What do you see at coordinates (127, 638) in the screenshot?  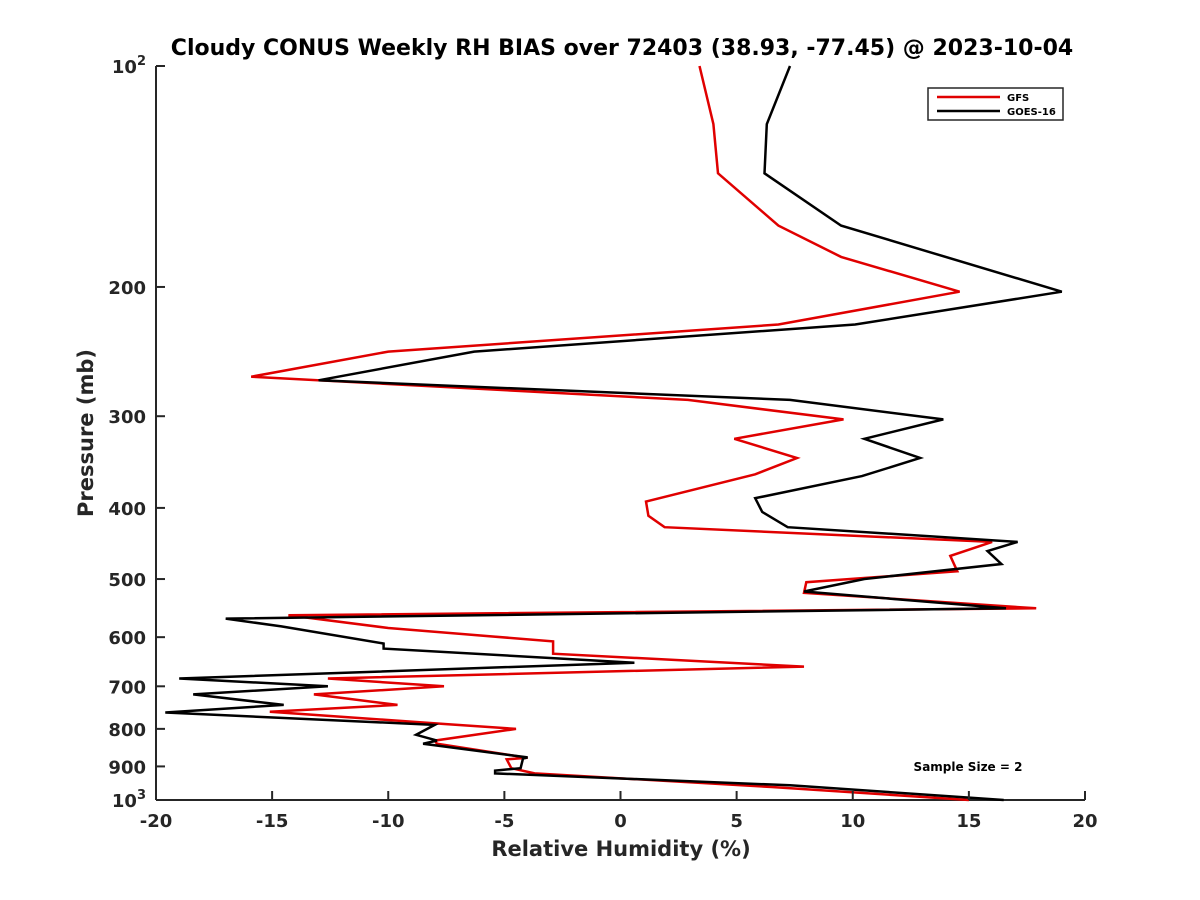 I see `y-tick-label: 600` at bounding box center [127, 638].